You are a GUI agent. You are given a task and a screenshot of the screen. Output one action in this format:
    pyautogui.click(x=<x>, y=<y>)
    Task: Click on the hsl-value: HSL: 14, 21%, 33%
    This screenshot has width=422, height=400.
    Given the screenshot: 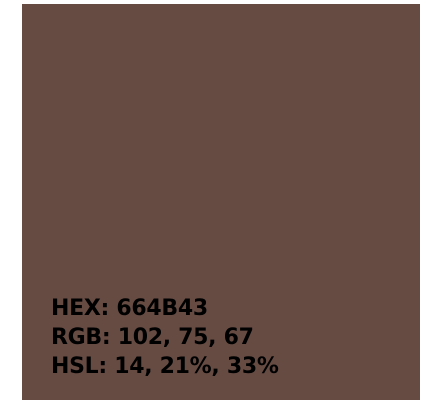 What is the action you would take?
    pyautogui.click(x=165, y=366)
    